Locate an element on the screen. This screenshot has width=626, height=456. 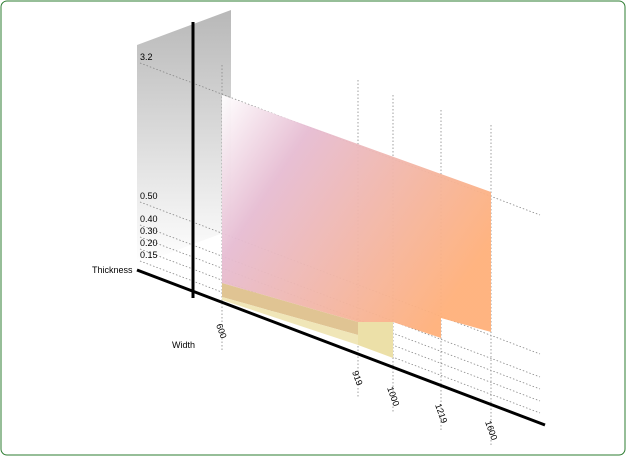
width-tick-label: 1219 is located at coordinates (441, 413).